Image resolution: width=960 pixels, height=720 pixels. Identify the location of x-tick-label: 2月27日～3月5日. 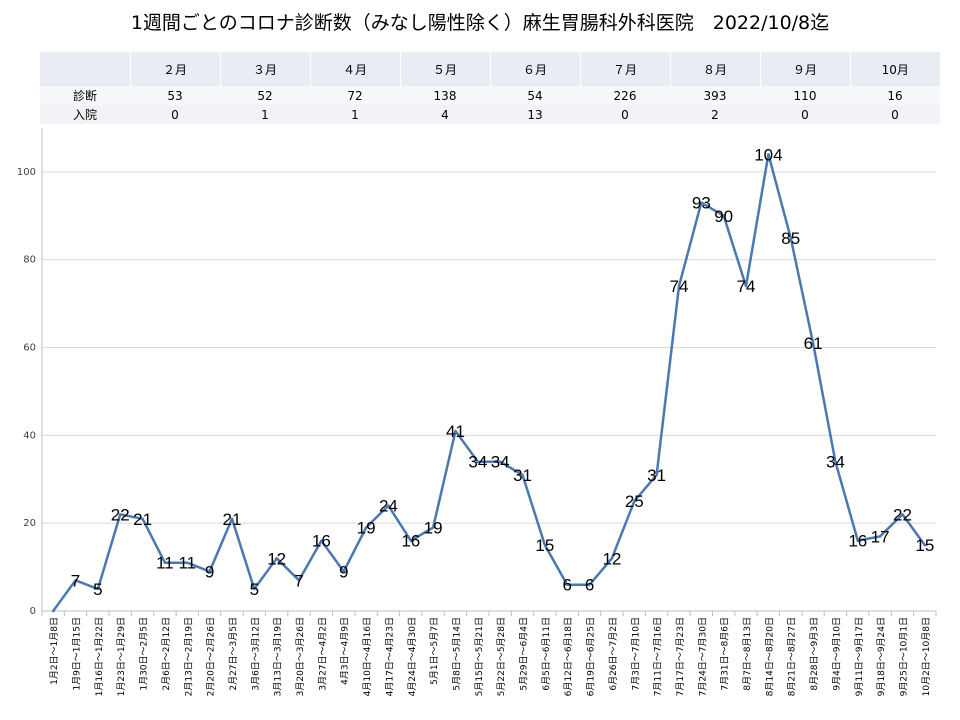
(233, 654).